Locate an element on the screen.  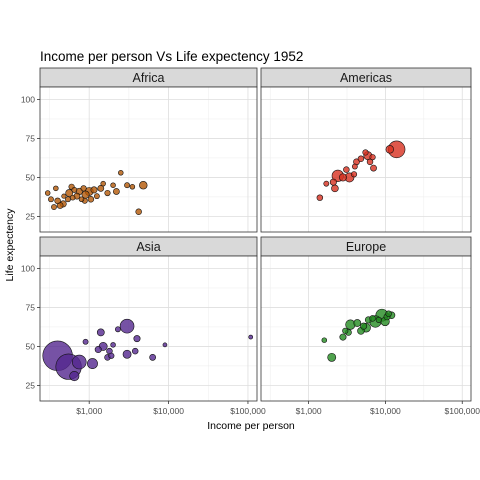
facet-strip-label: Americas is located at coordinates (366, 78).